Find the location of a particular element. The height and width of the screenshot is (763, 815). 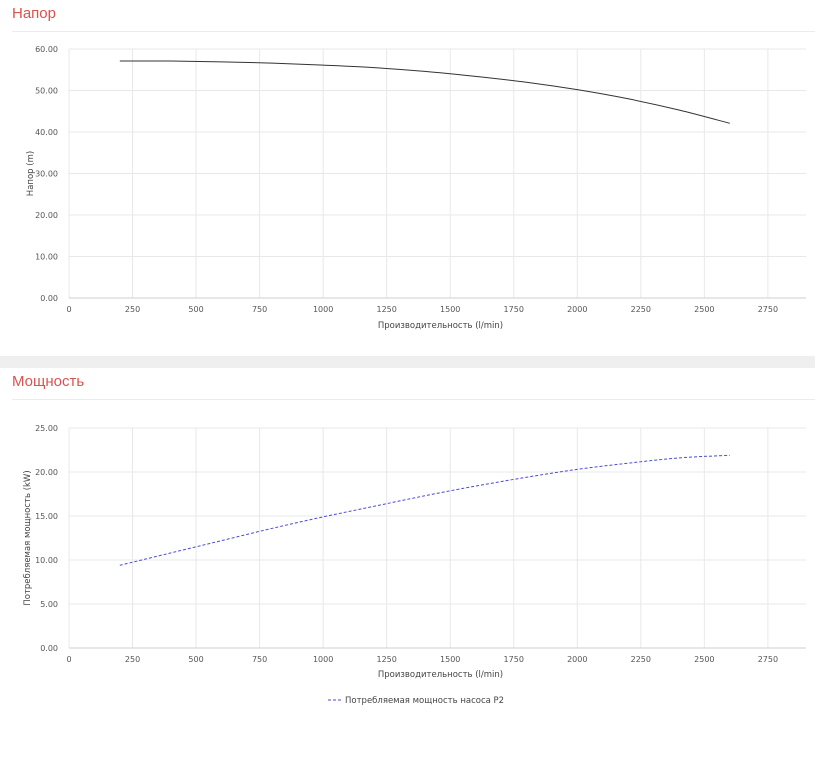

y-axis-label: Напор (m) is located at coordinates (31, 173).